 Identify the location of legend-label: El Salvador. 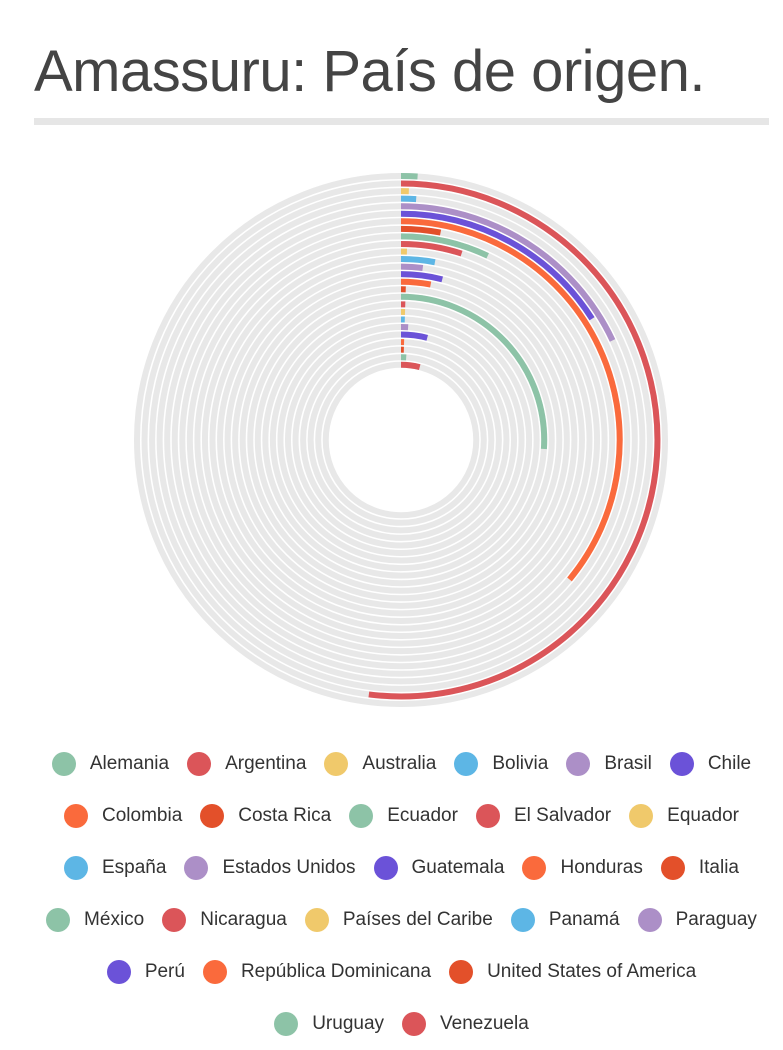
(562, 816).